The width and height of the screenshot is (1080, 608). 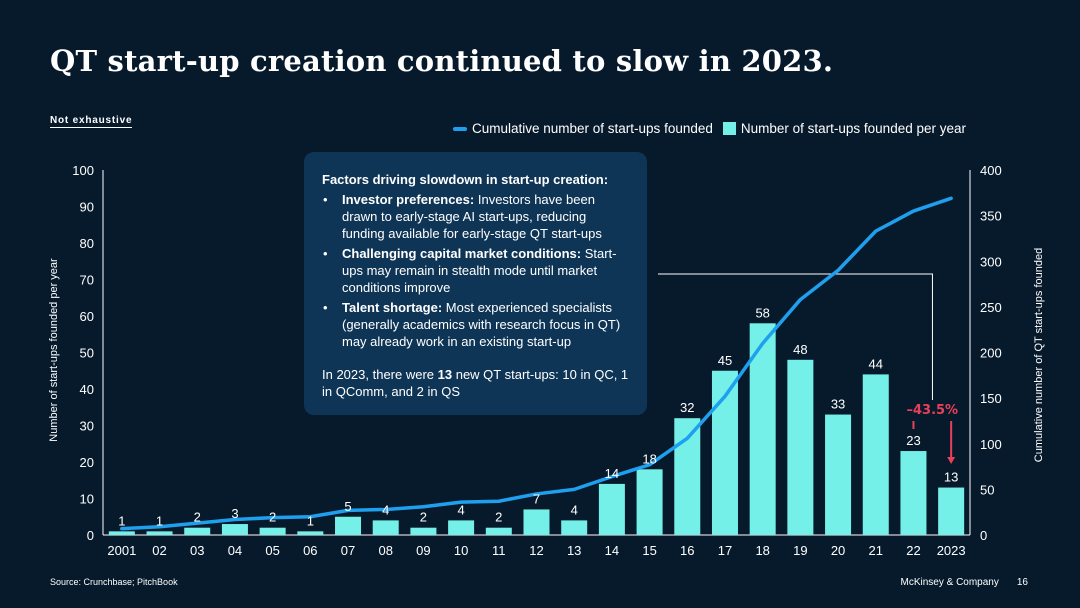 What do you see at coordinates (729, 128) in the screenshot?
I see `bar-swatch-icon` at bounding box center [729, 128].